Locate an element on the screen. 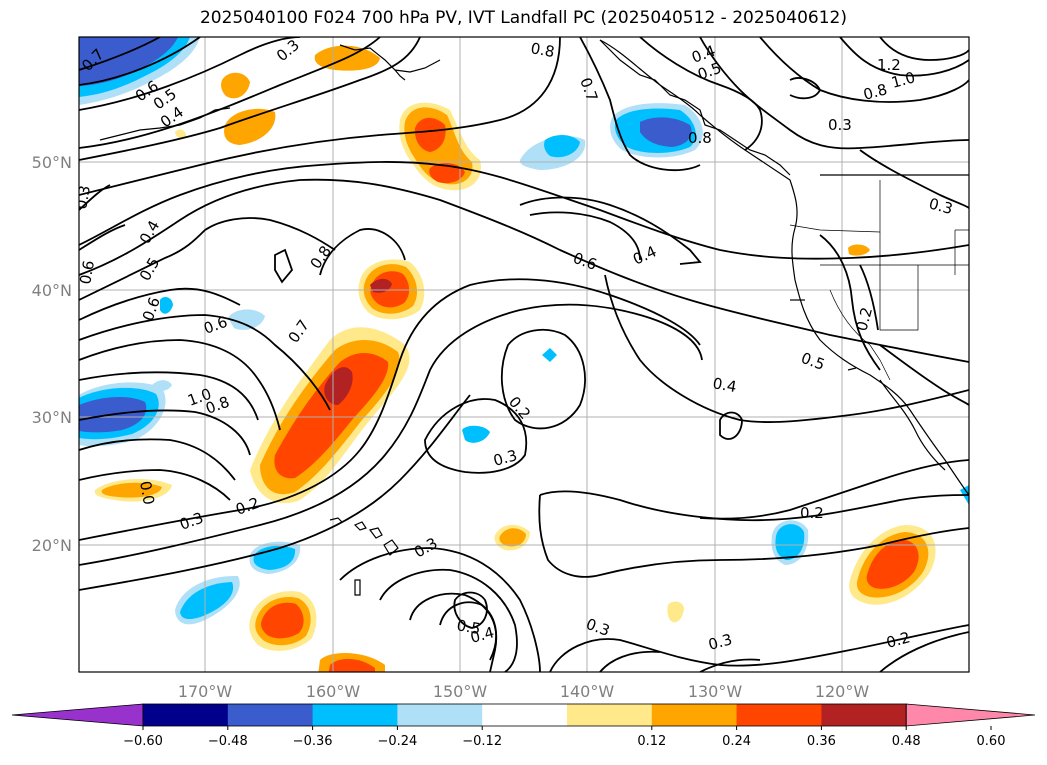 The image size is (1047, 765). colorbar-tick-label: 0.12 is located at coordinates (651, 741).